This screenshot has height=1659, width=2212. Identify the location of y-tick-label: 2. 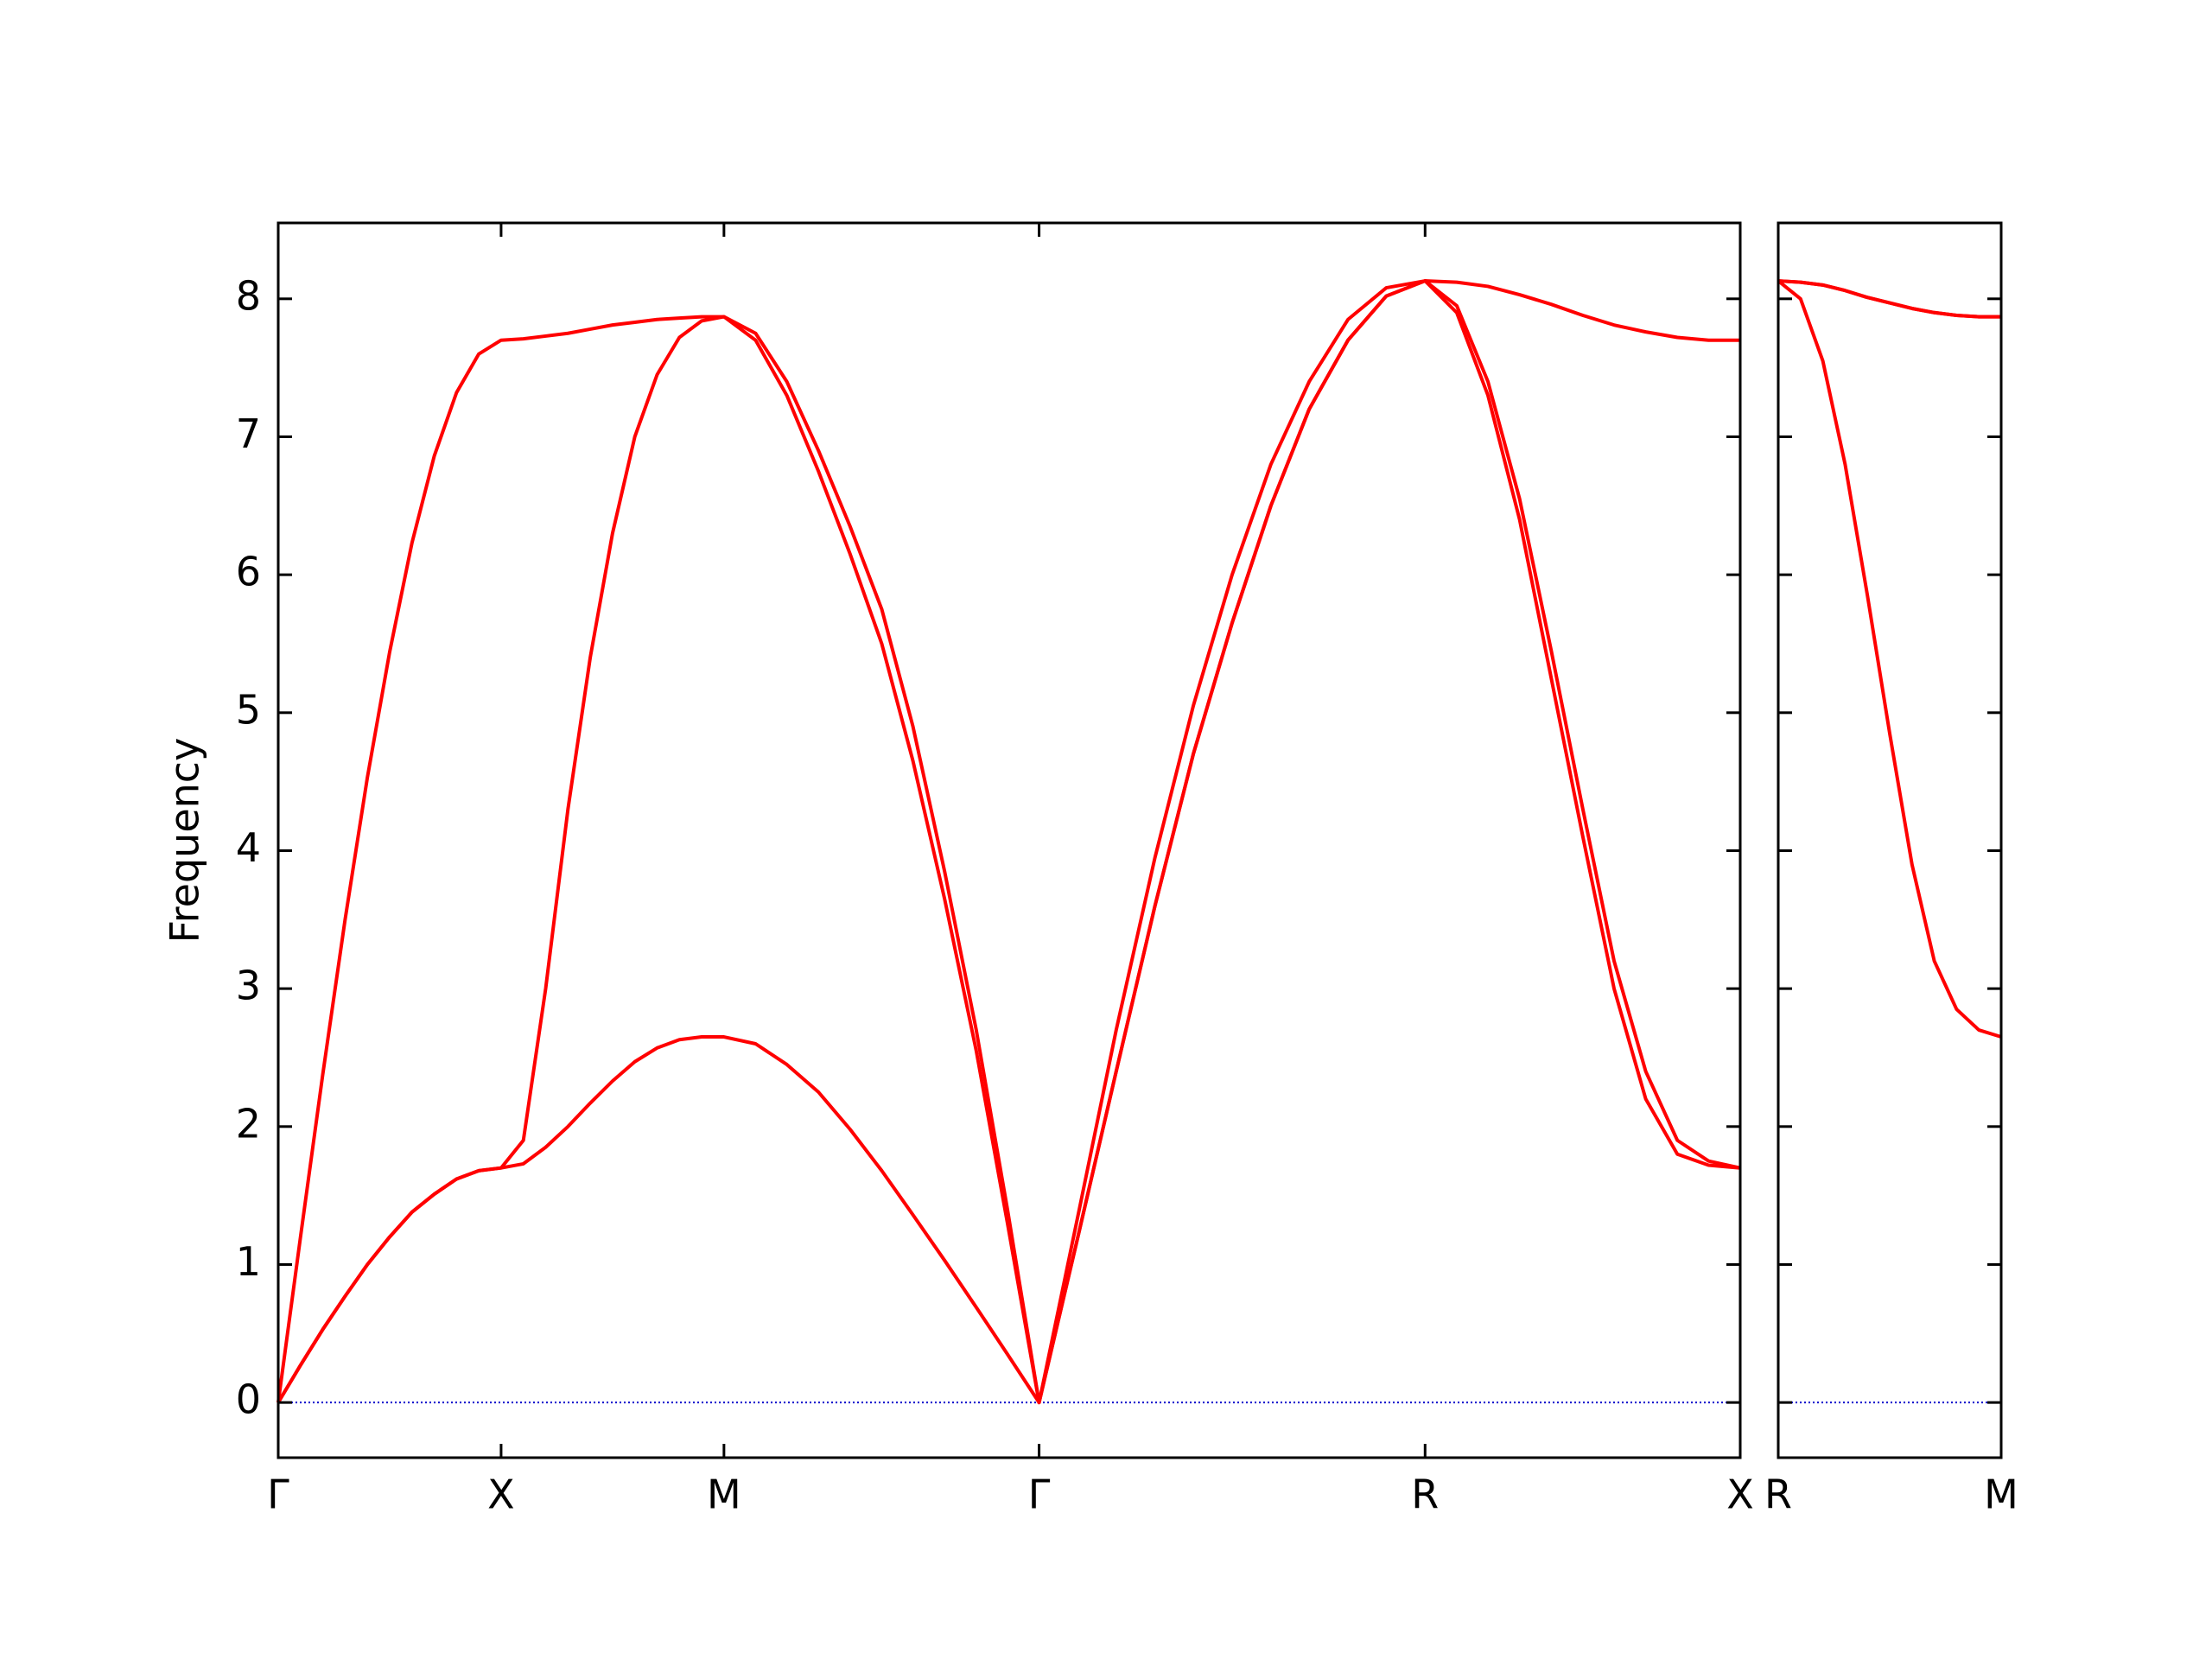
(248, 1123).